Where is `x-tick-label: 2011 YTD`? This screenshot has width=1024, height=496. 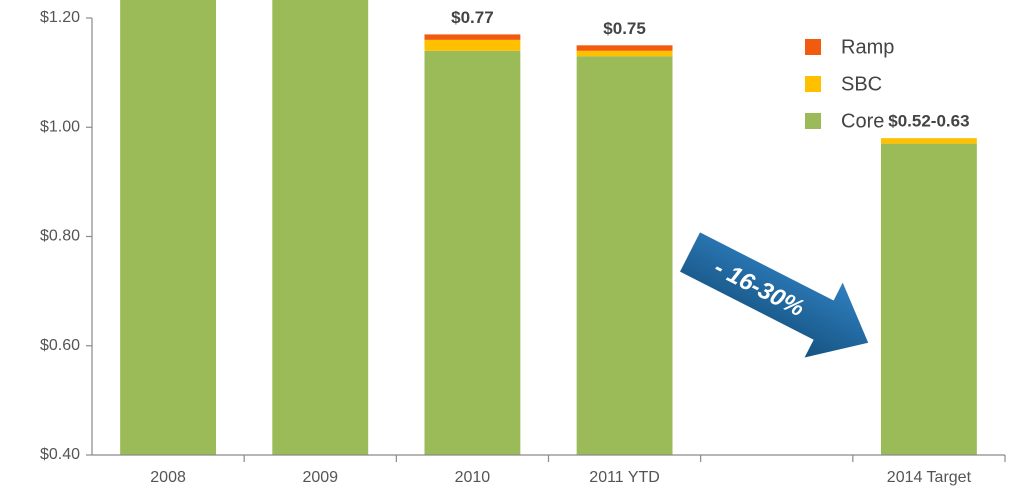 x-tick-label: 2011 YTD is located at coordinates (624, 477).